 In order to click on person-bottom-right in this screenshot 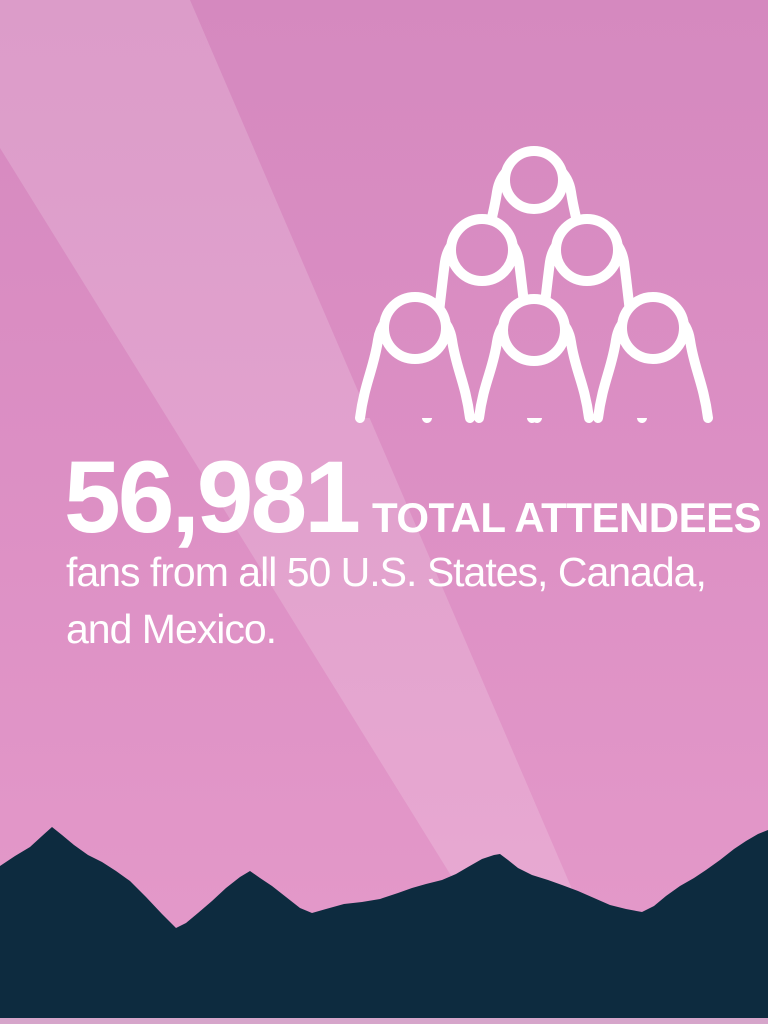, I will do `click(653, 357)`.